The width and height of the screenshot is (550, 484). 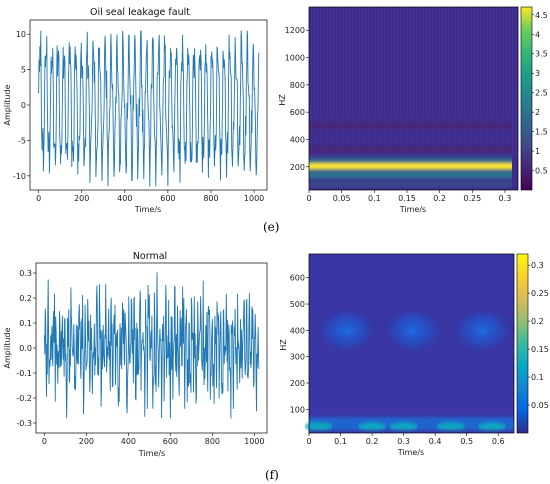 What do you see at coordinates (24, 398) in the screenshot?
I see `y-tick-label: -0.2` at bounding box center [24, 398].